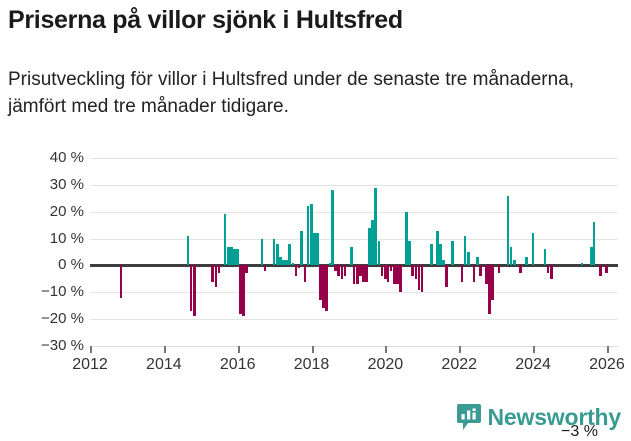 This screenshot has width=631, height=441. Describe the element at coordinates (90, 364) in the screenshot. I see `x-axis-tick-label: 2012` at that location.